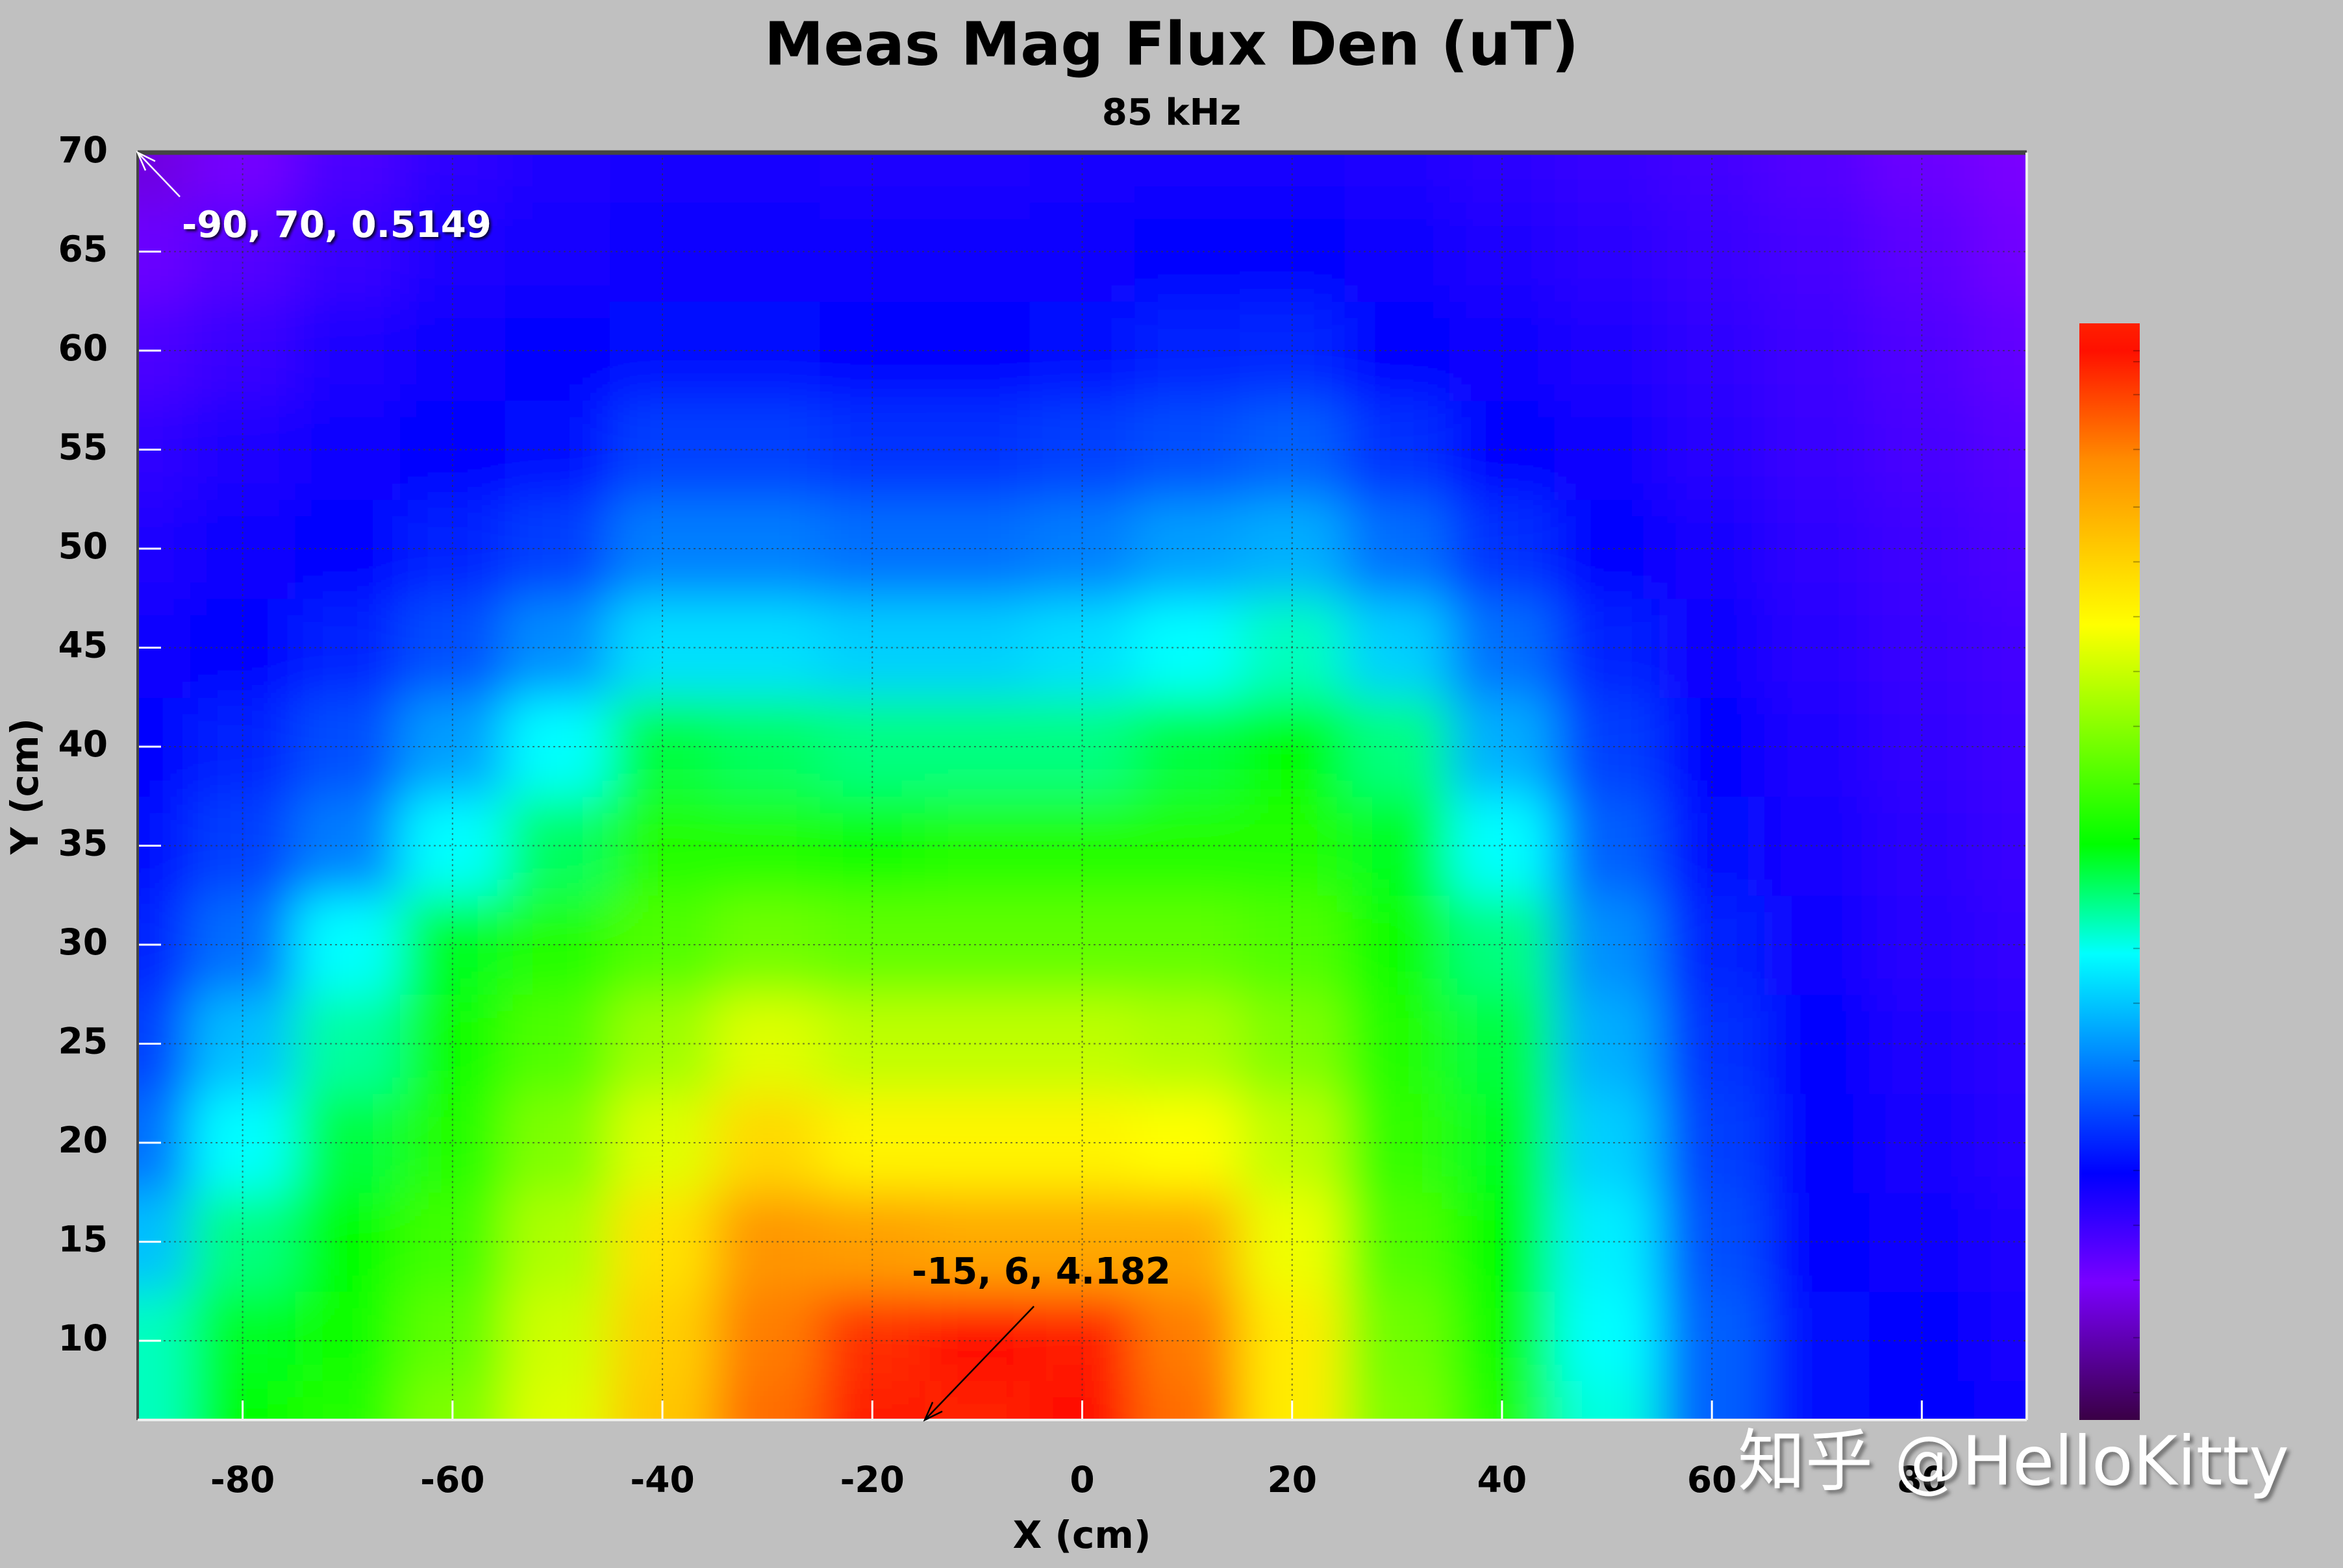 Image resolution: width=2343 pixels, height=1568 pixels. Describe the element at coordinates (1171, 44) in the screenshot. I see `chart-title: Meas Mag Flux Den (uT)` at that location.